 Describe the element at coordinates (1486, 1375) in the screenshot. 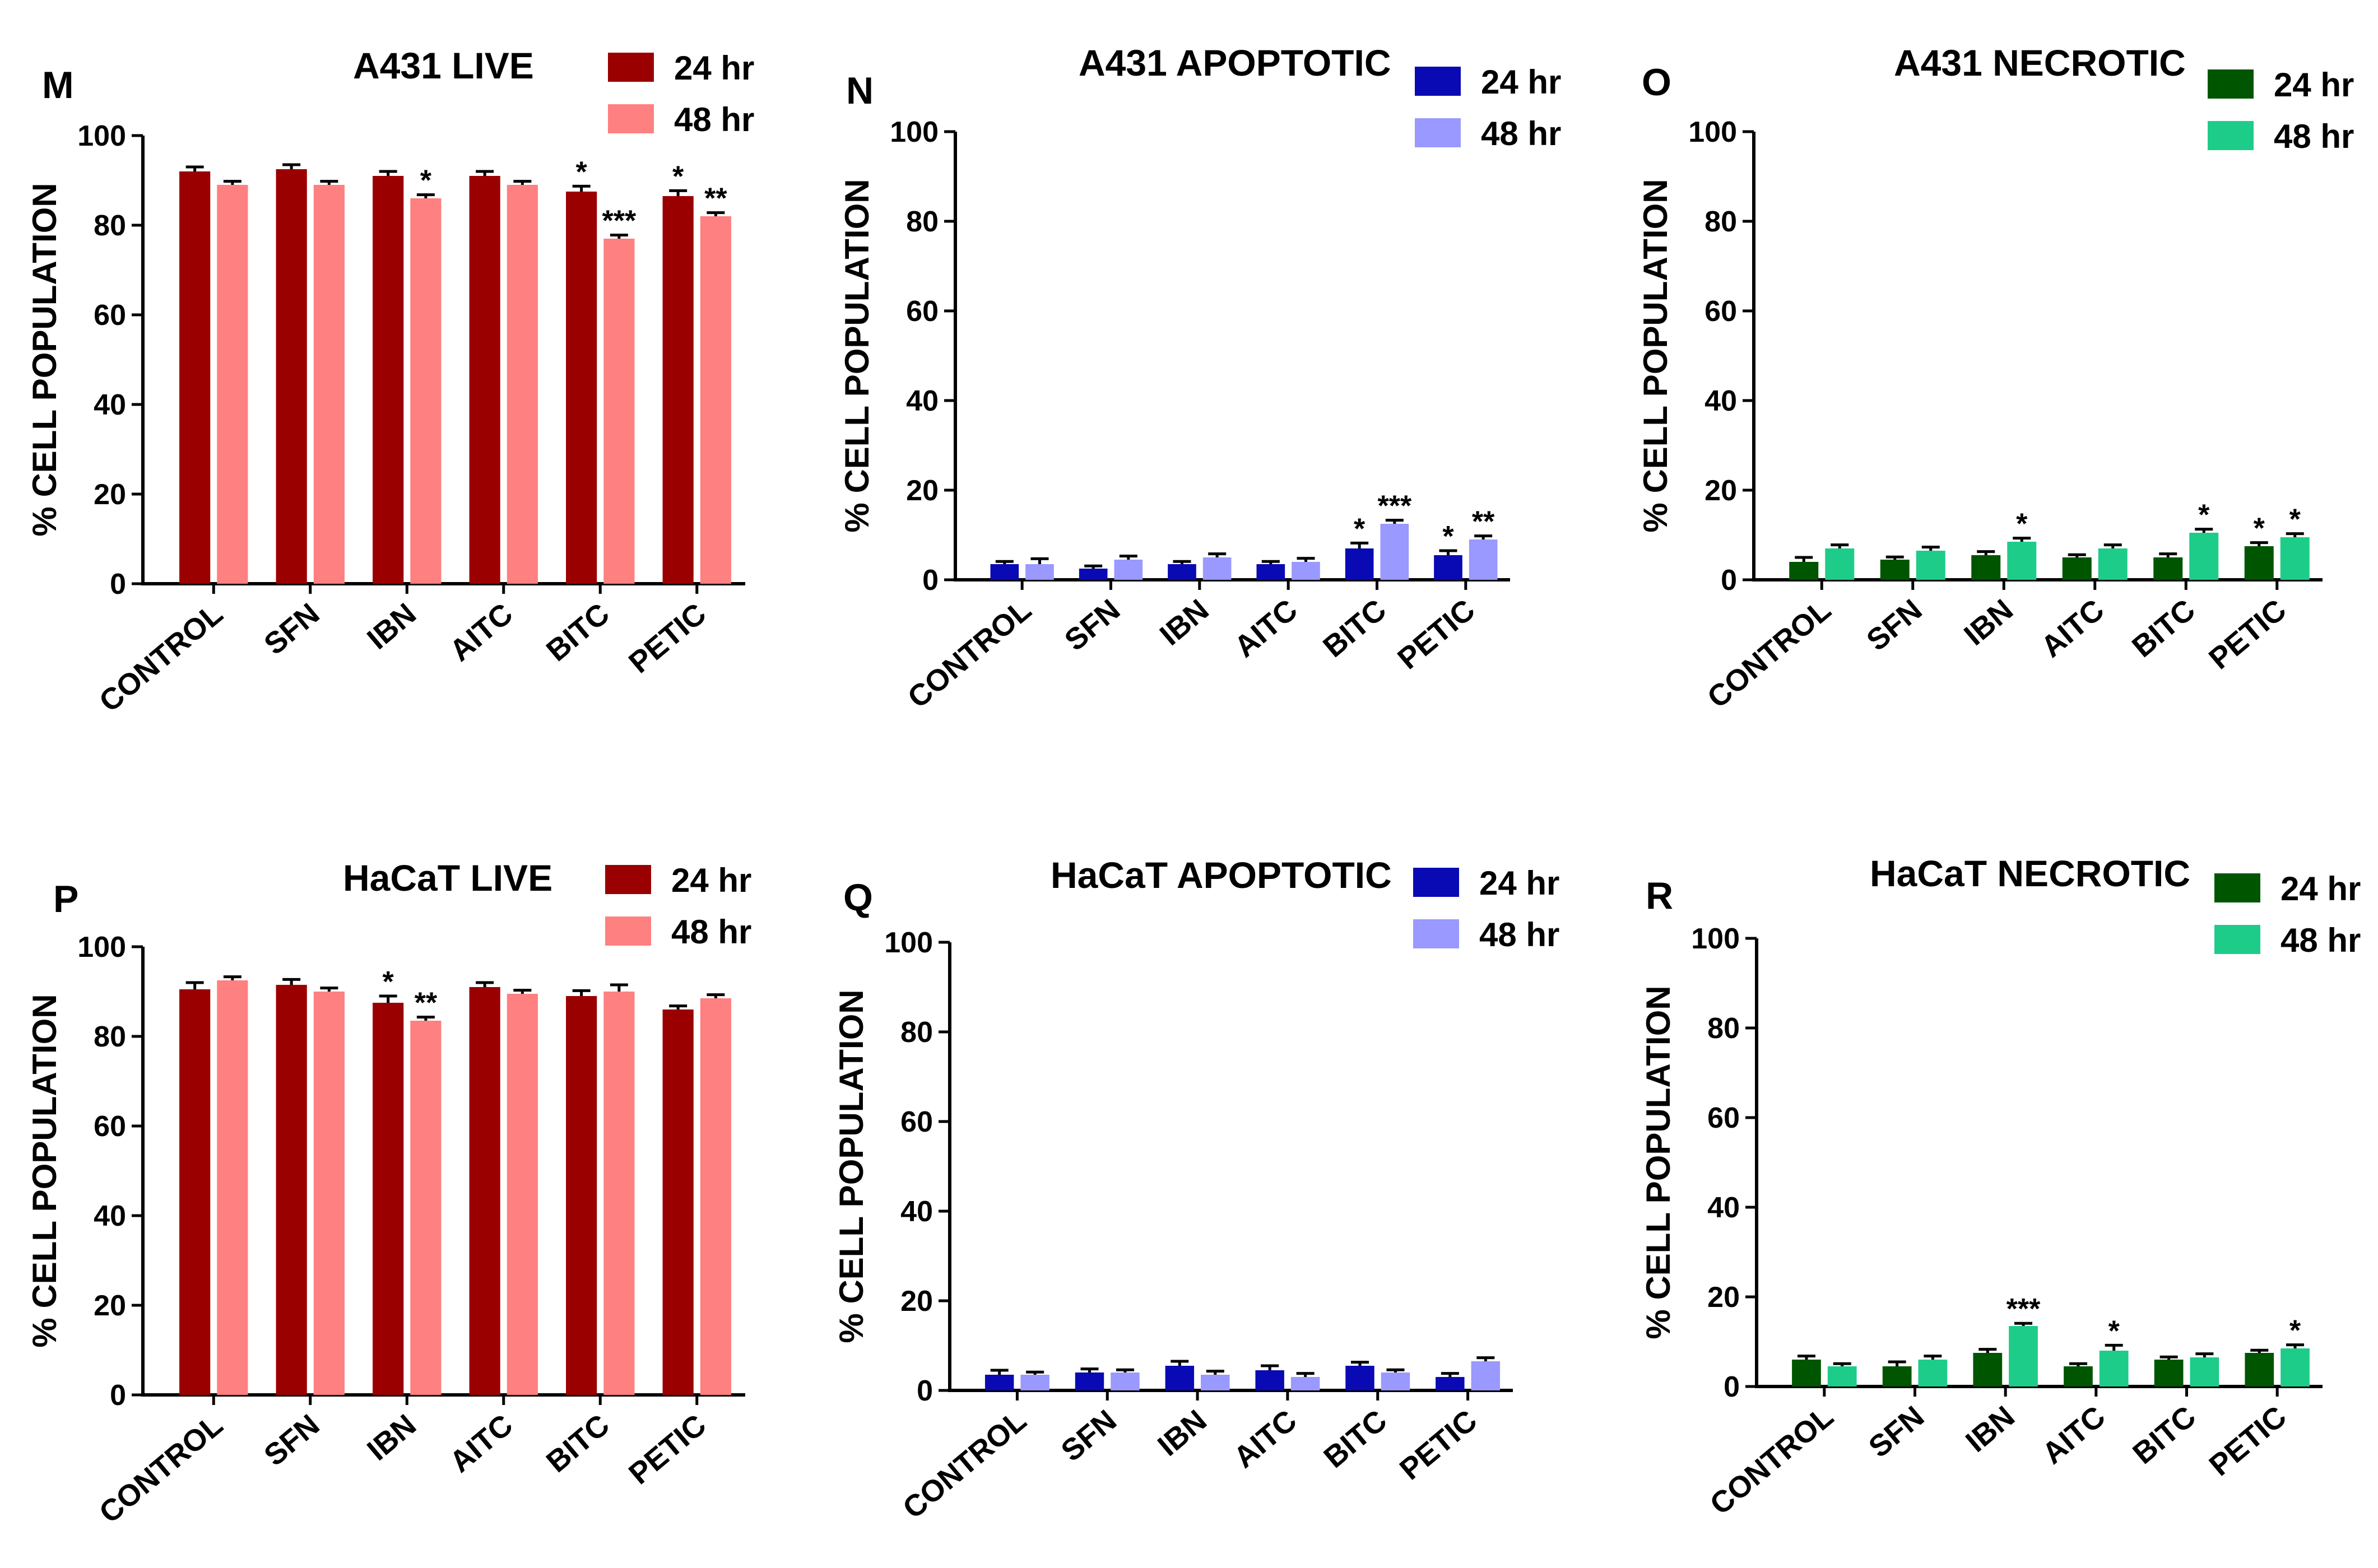

I see `bar-petic-48hr` at that location.